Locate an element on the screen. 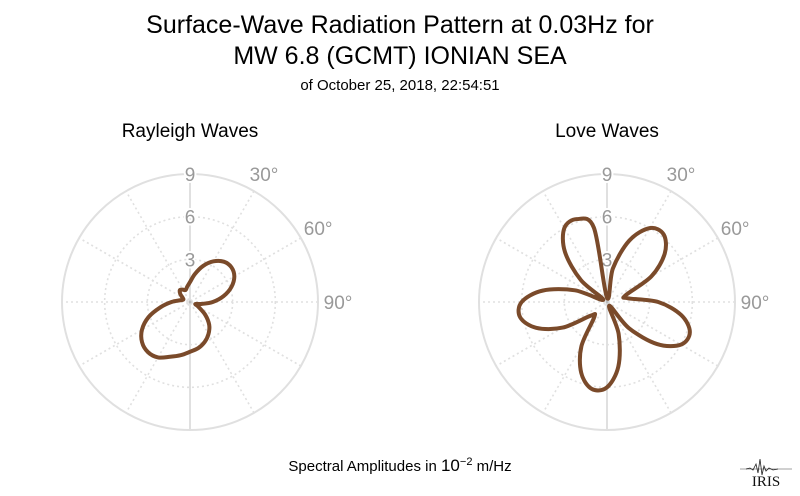 This screenshot has width=800, height=496. rayleigh-r-tick-label: 9 is located at coordinates (190, 175).